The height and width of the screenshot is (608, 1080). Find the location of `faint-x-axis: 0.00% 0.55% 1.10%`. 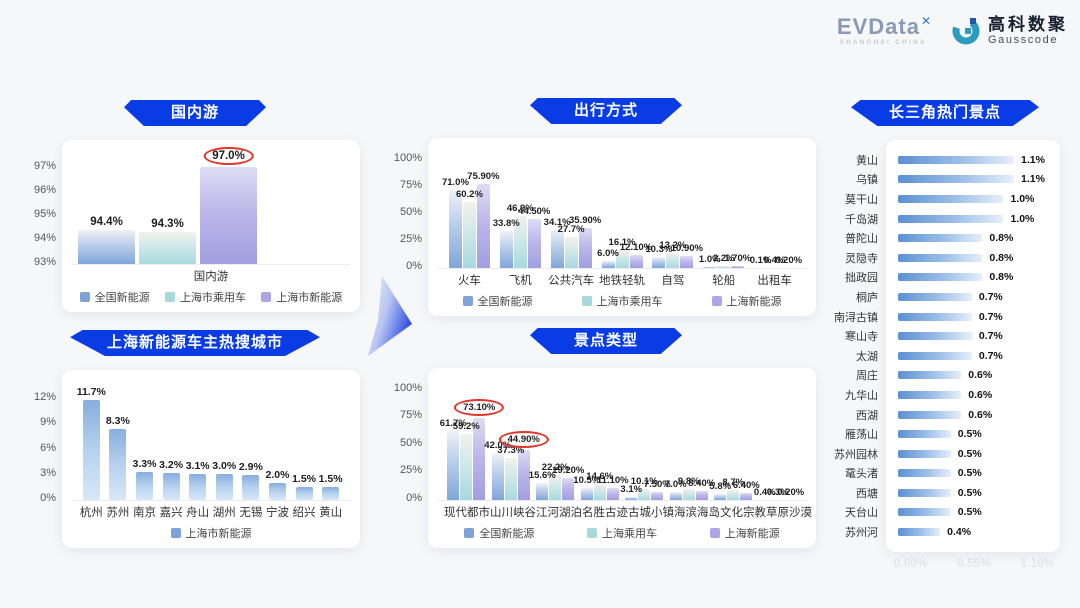

faint-x-axis: 0.00% 0.55% 1.10% is located at coordinates (974, 563).